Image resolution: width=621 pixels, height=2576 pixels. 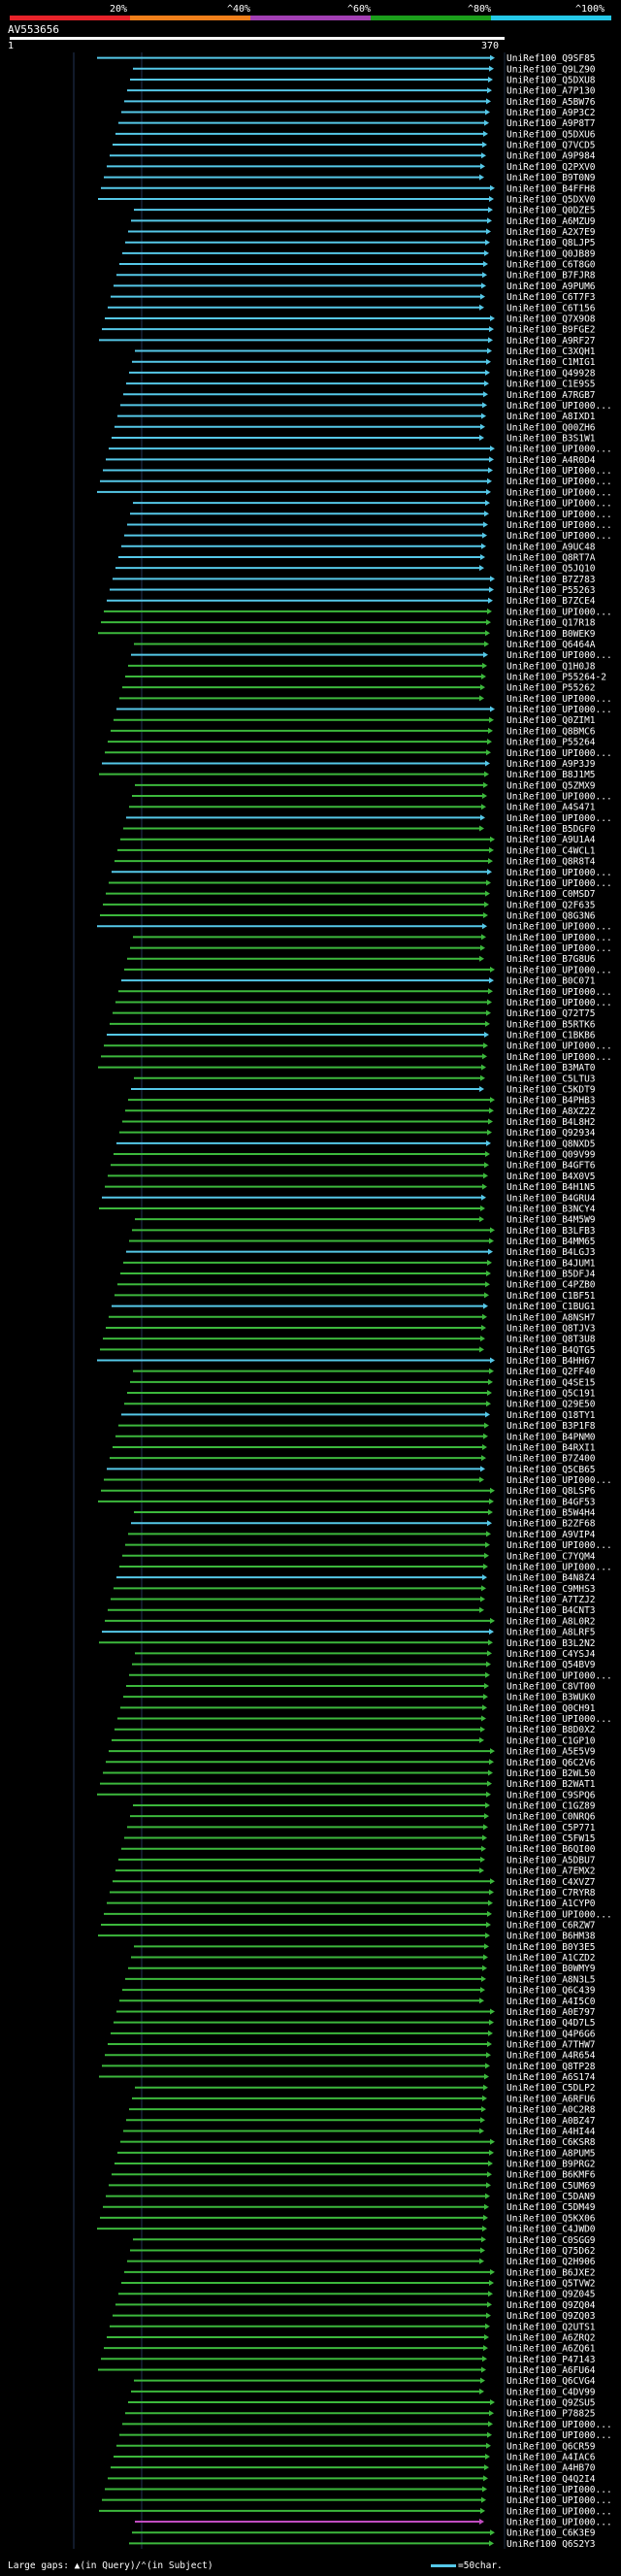 I want to click on hit-label: UniRef100_A6ZQ61, so click(x=551, y=2349).